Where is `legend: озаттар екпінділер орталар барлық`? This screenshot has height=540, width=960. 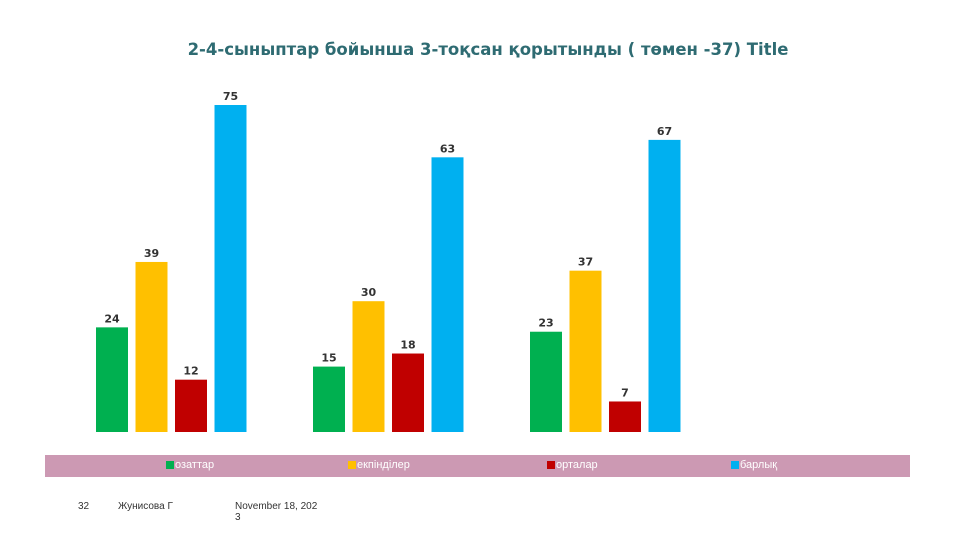 legend: озаттар екпінділер орталар барлық is located at coordinates (477, 466).